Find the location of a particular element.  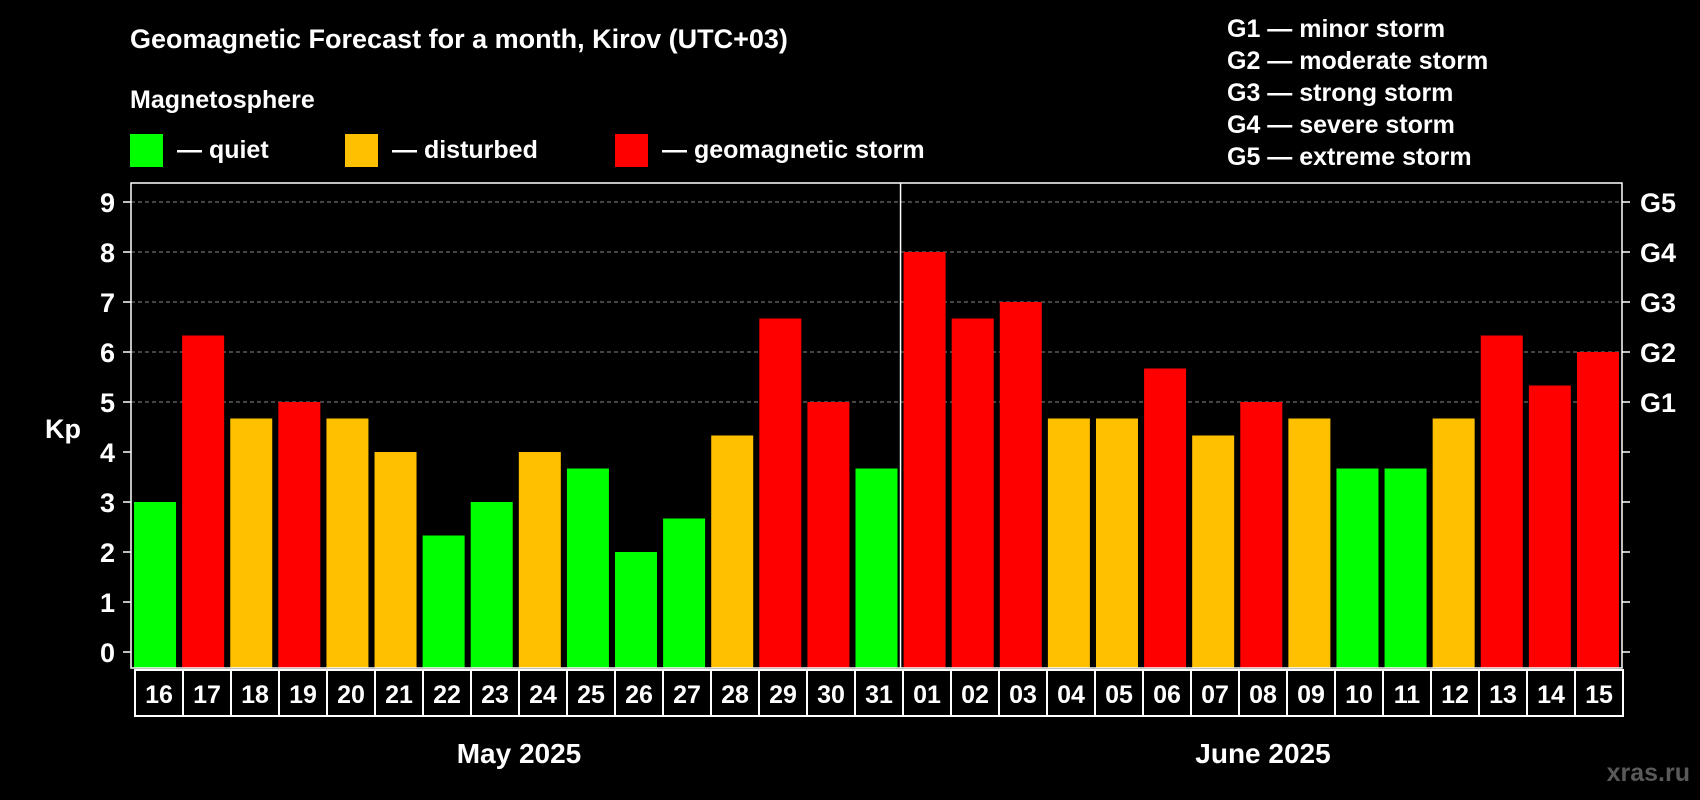

x-tick-label: 22 is located at coordinates (447, 695).